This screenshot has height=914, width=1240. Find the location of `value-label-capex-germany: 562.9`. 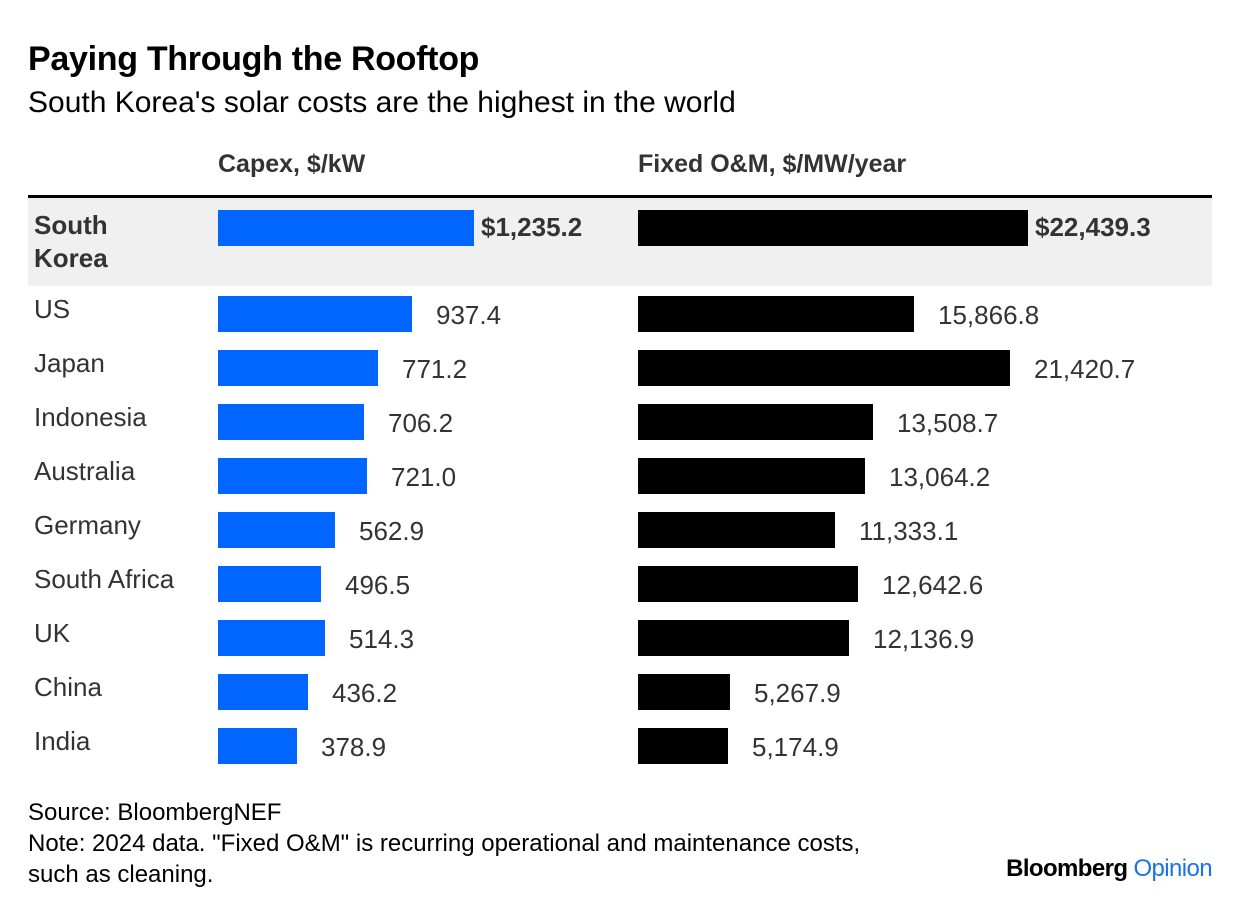

value-label-capex-germany: 562.9 is located at coordinates (391, 531).